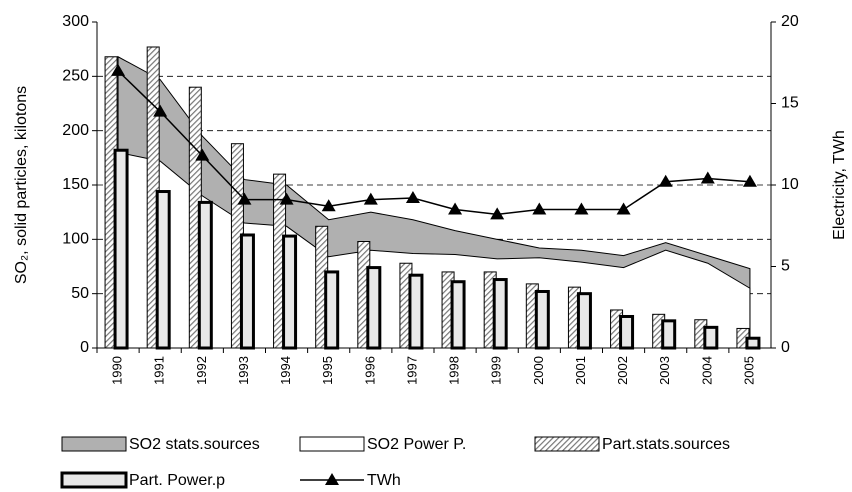 This screenshot has height=492, width=852. I want to click on x-tick-label: 1999, so click(496, 370).